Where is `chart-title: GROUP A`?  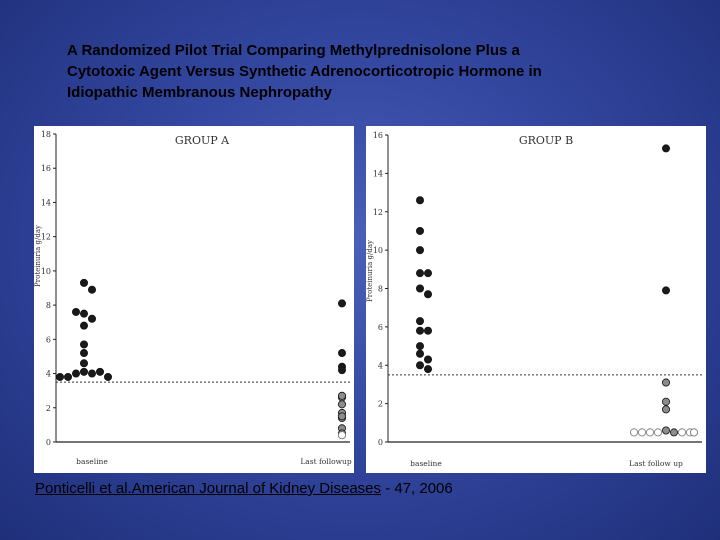
chart-title: GROUP A is located at coordinates (202, 140).